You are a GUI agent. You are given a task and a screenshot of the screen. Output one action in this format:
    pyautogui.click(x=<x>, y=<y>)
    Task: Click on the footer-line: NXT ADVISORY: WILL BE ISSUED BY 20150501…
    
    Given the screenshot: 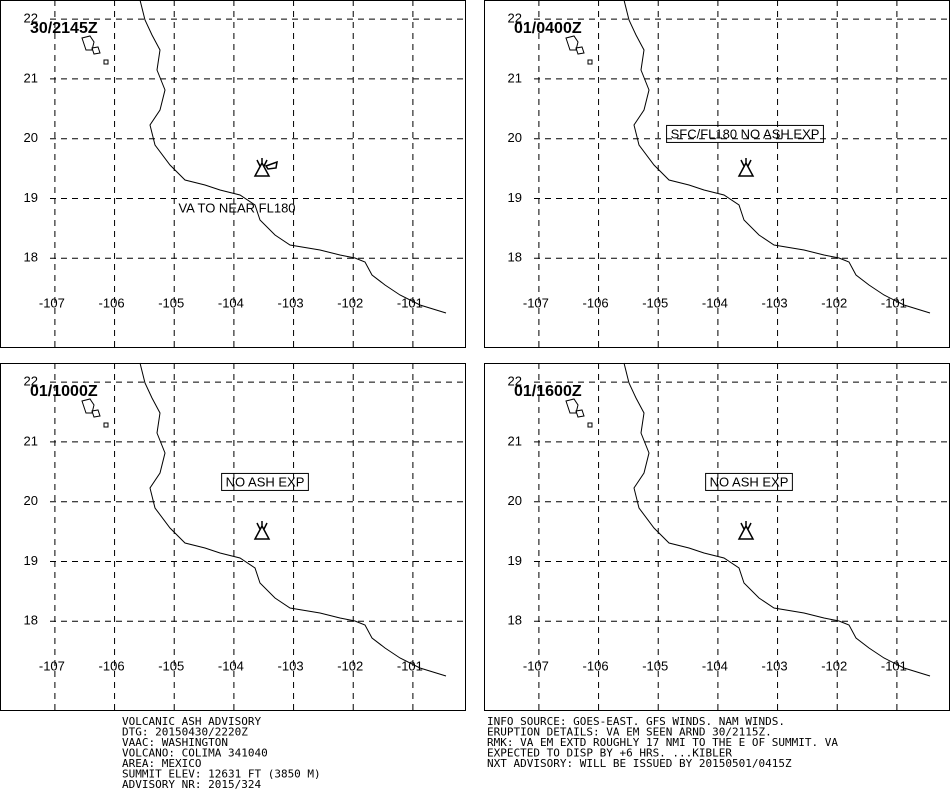 What is the action you would take?
    pyautogui.click(x=639, y=763)
    